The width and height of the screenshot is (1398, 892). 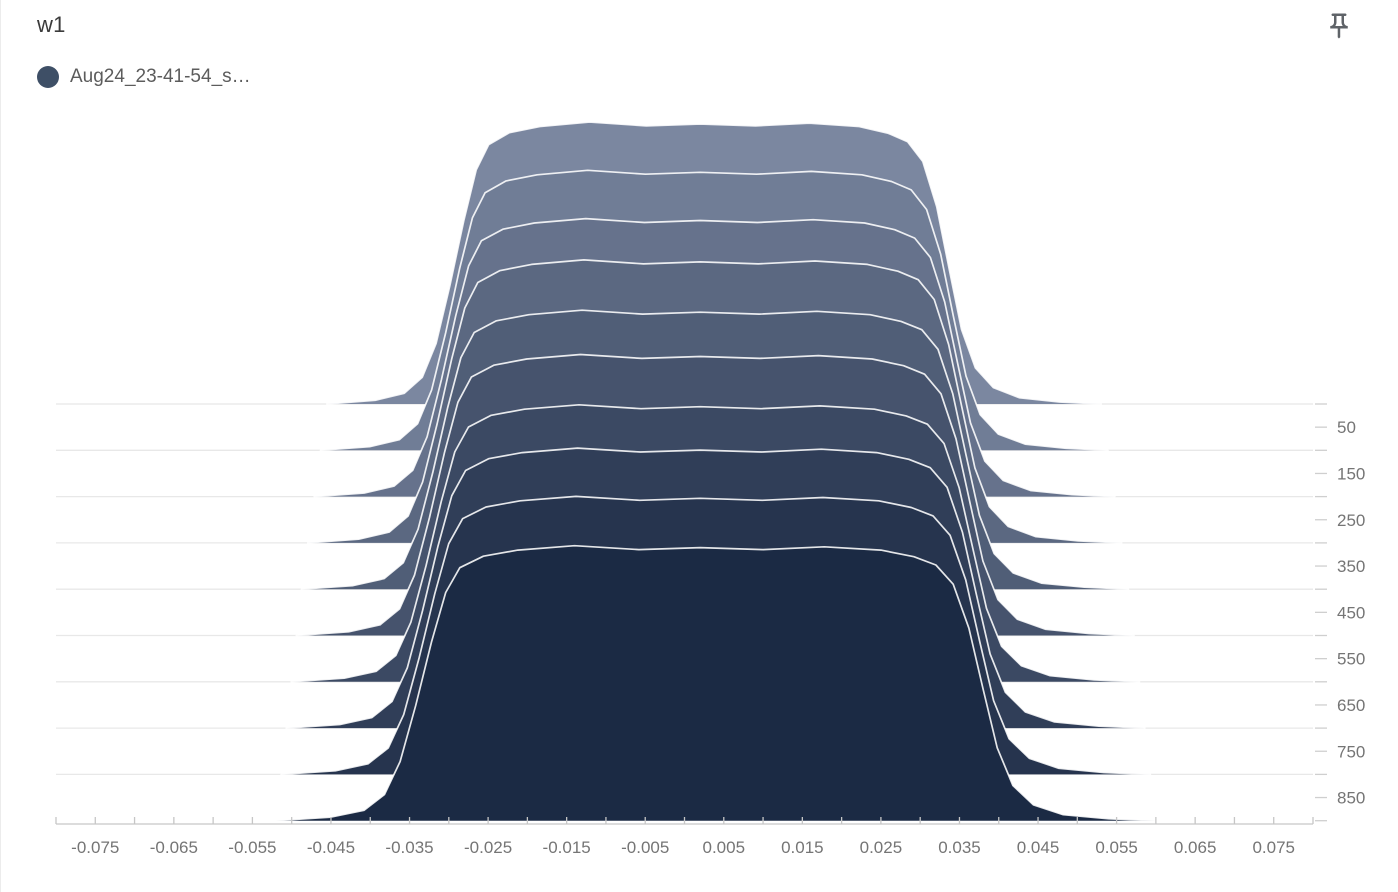 I want to click on x-tick-label: -0.045, so click(x=331, y=847).